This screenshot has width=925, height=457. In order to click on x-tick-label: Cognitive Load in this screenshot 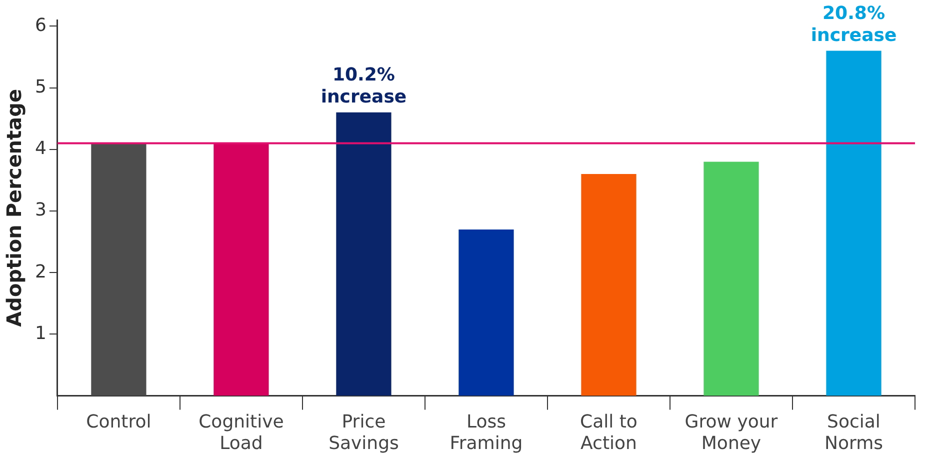, I will do `click(241, 432)`.